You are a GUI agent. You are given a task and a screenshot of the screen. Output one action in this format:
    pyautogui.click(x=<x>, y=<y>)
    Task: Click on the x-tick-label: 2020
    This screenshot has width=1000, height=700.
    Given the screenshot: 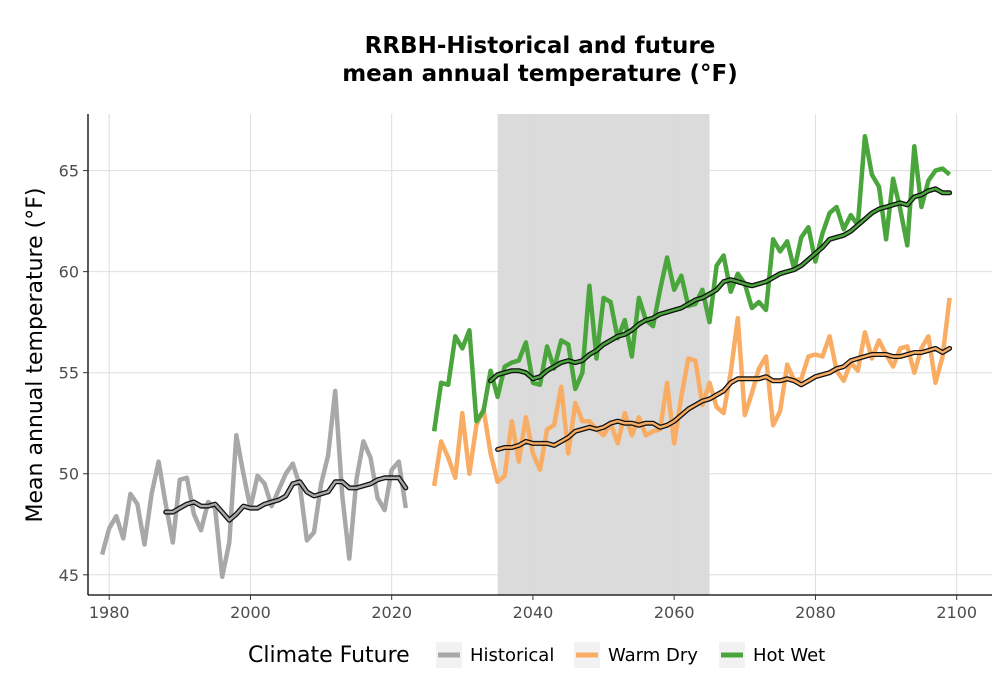 What is the action you would take?
    pyautogui.click(x=391, y=612)
    